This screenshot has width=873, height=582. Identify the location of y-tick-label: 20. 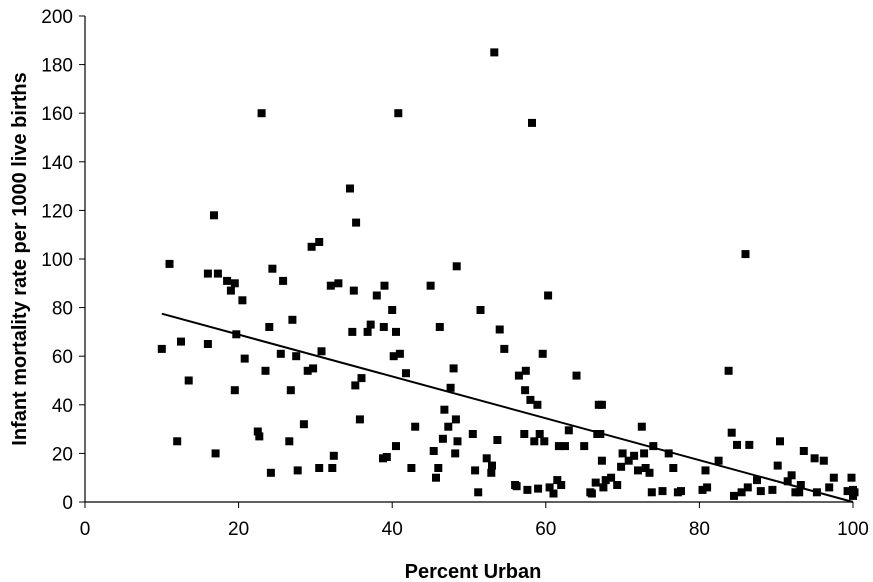
(62, 454).